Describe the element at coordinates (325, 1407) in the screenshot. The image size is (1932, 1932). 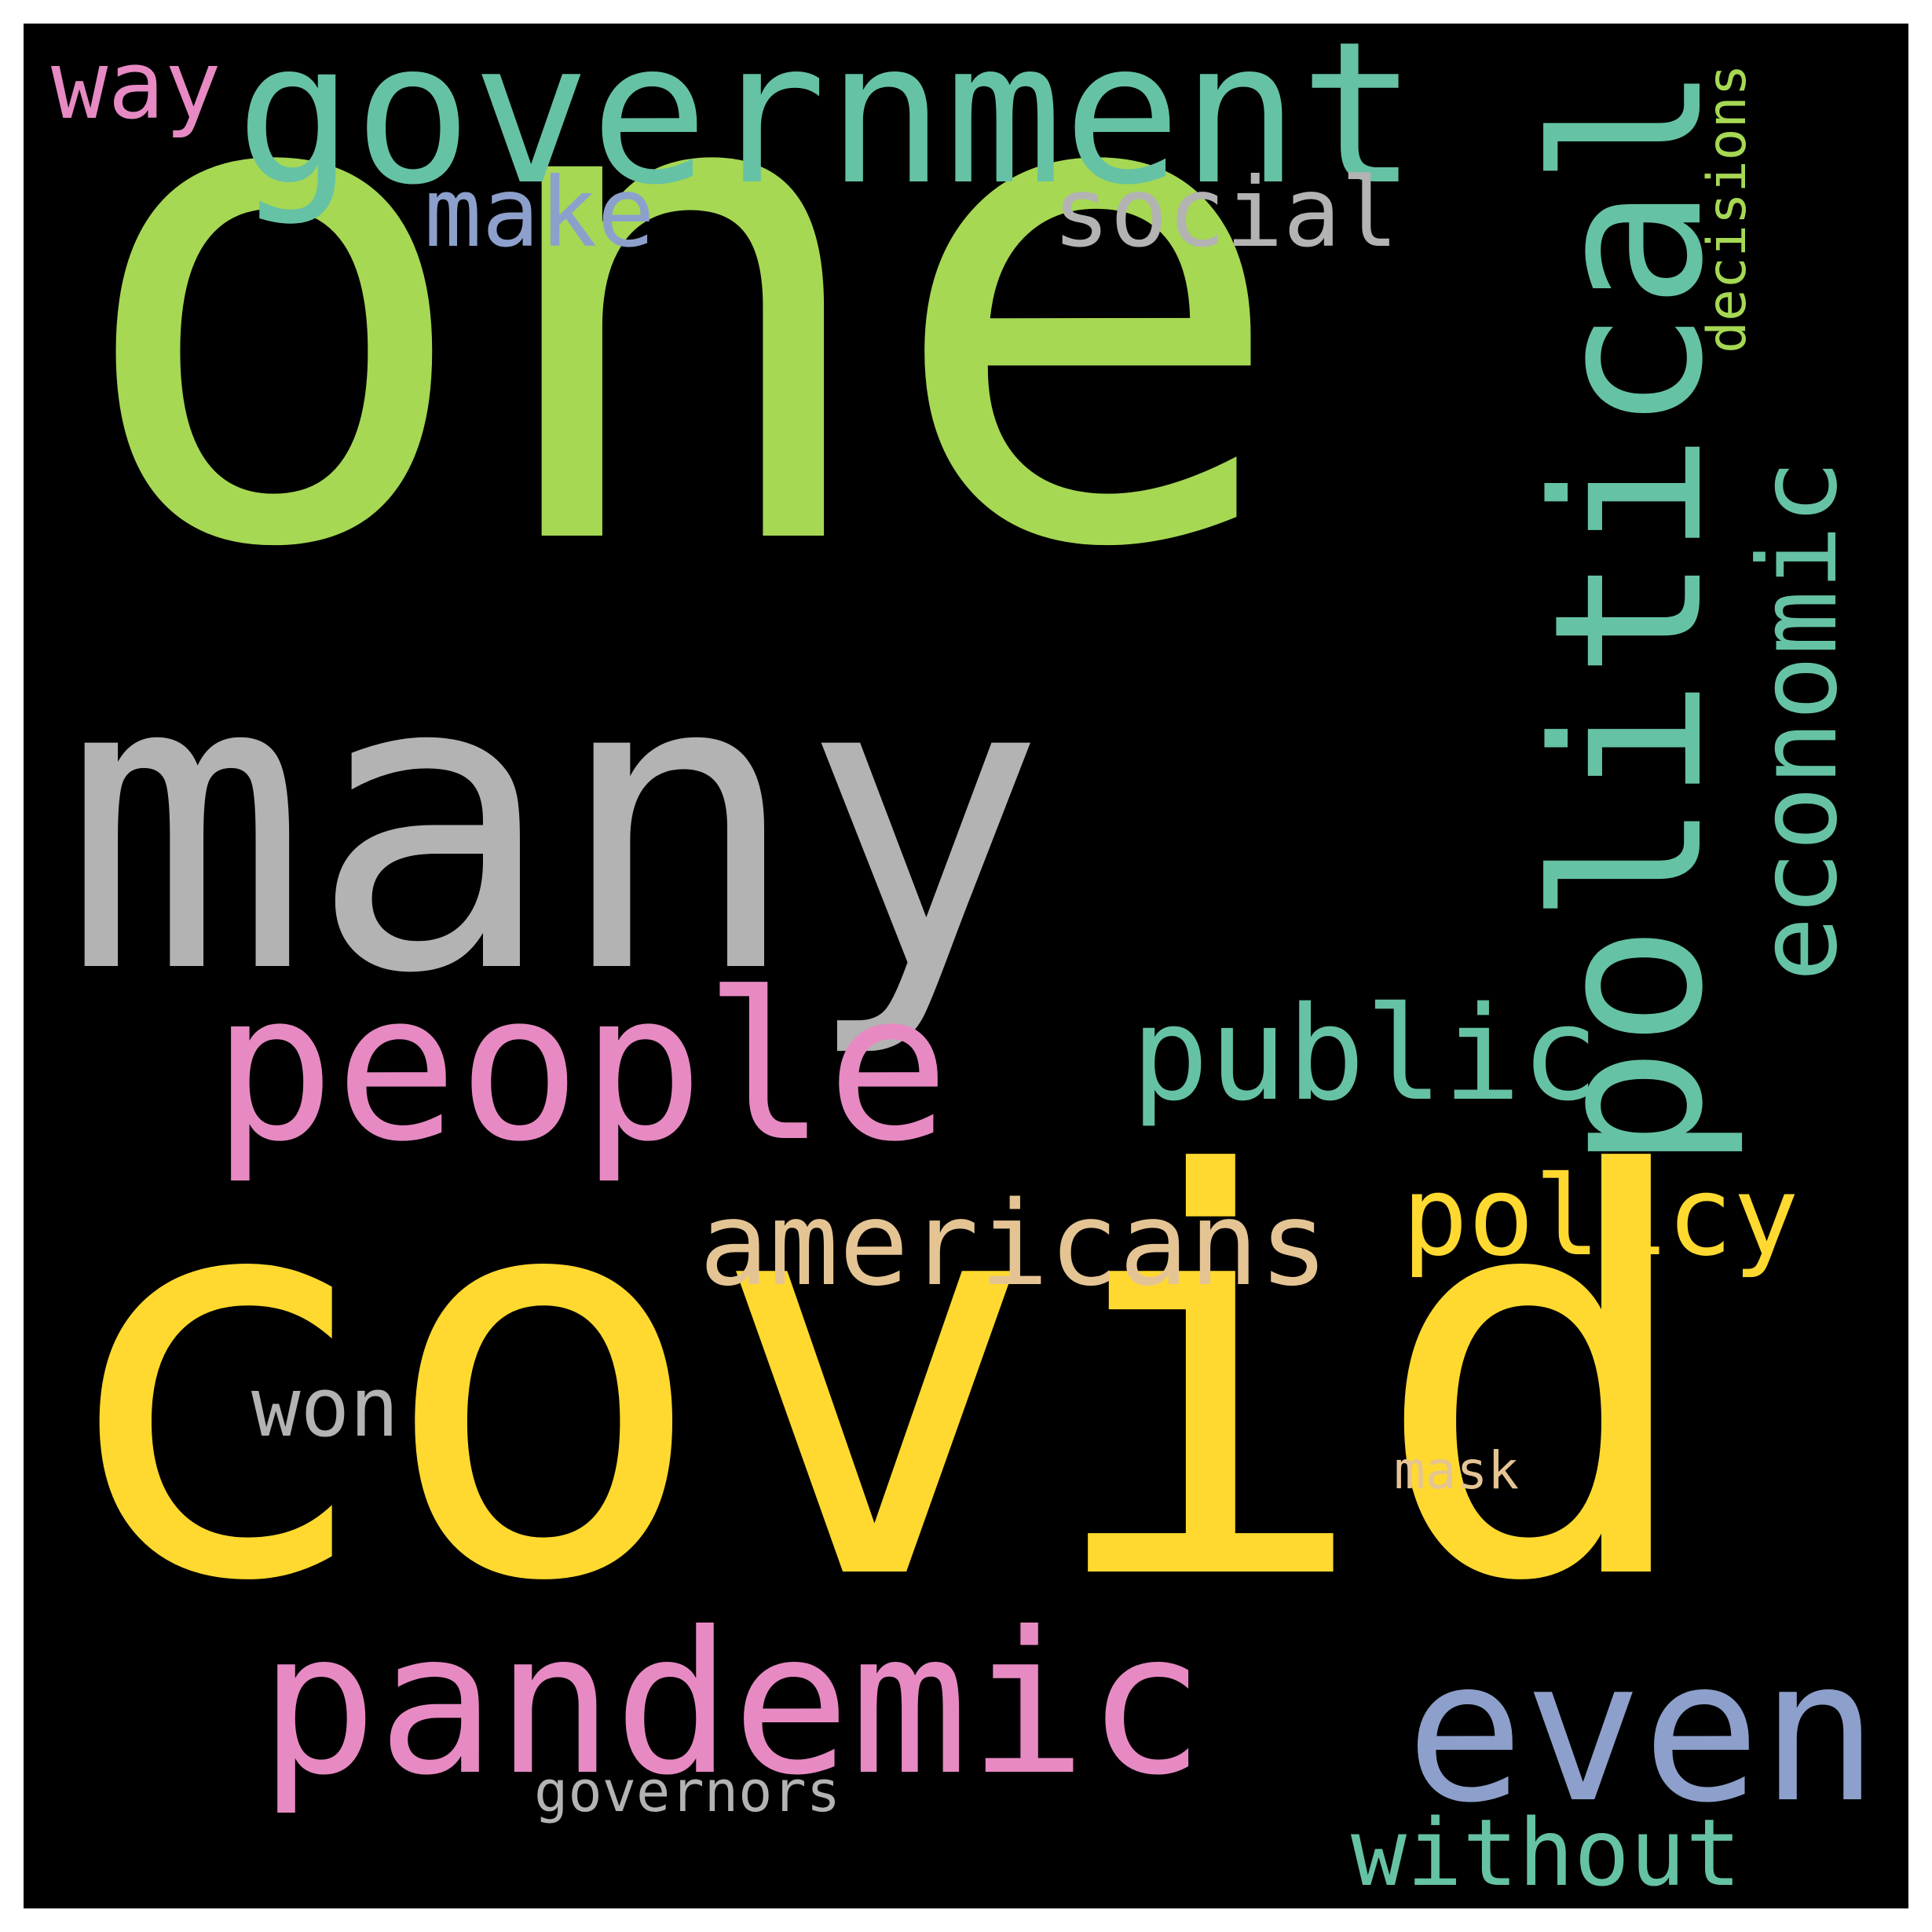
I see `word-won: won` at that location.